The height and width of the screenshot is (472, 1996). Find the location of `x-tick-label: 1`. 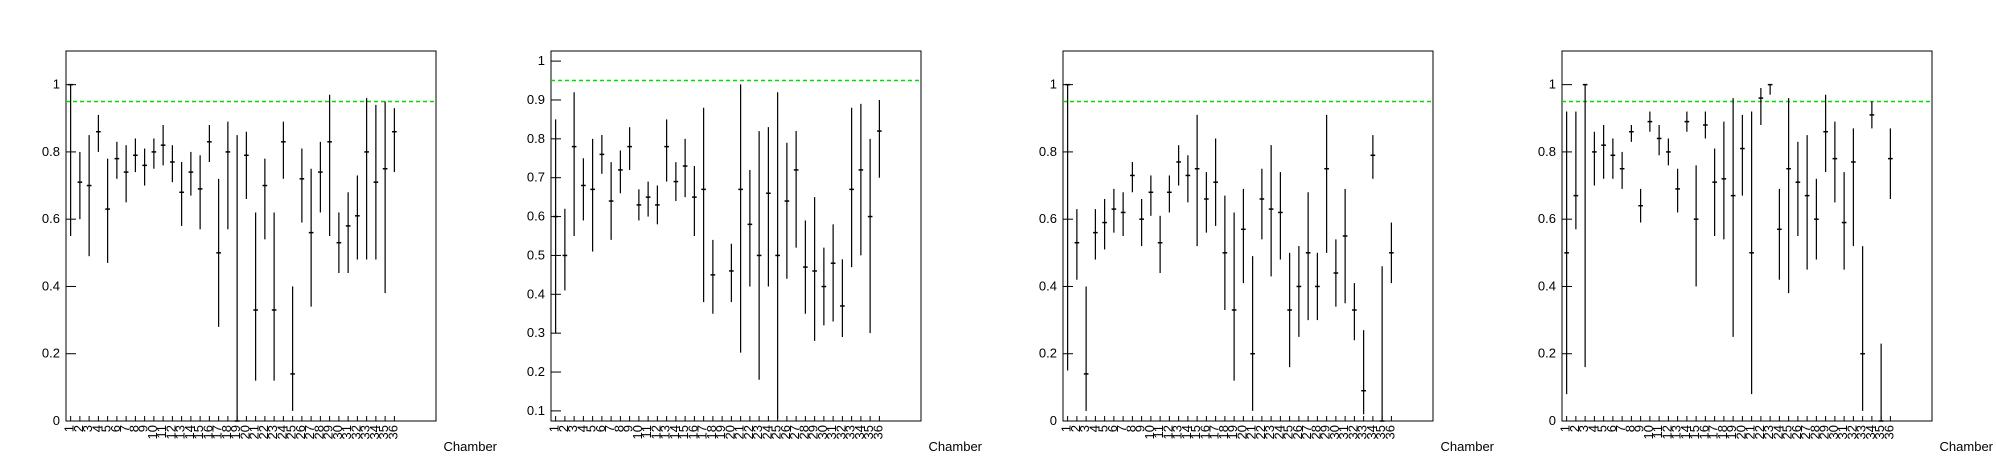

x-tick-label: 1 is located at coordinates (1066, 428).